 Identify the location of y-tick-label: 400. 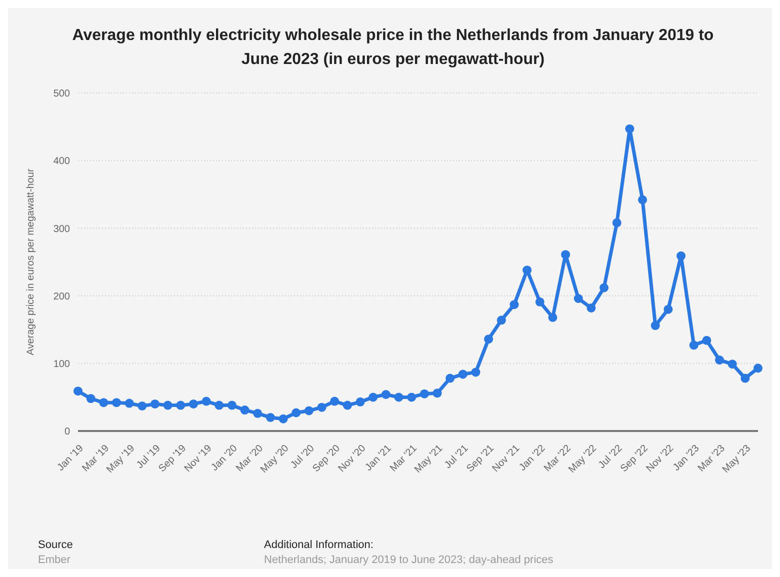
(61, 162).